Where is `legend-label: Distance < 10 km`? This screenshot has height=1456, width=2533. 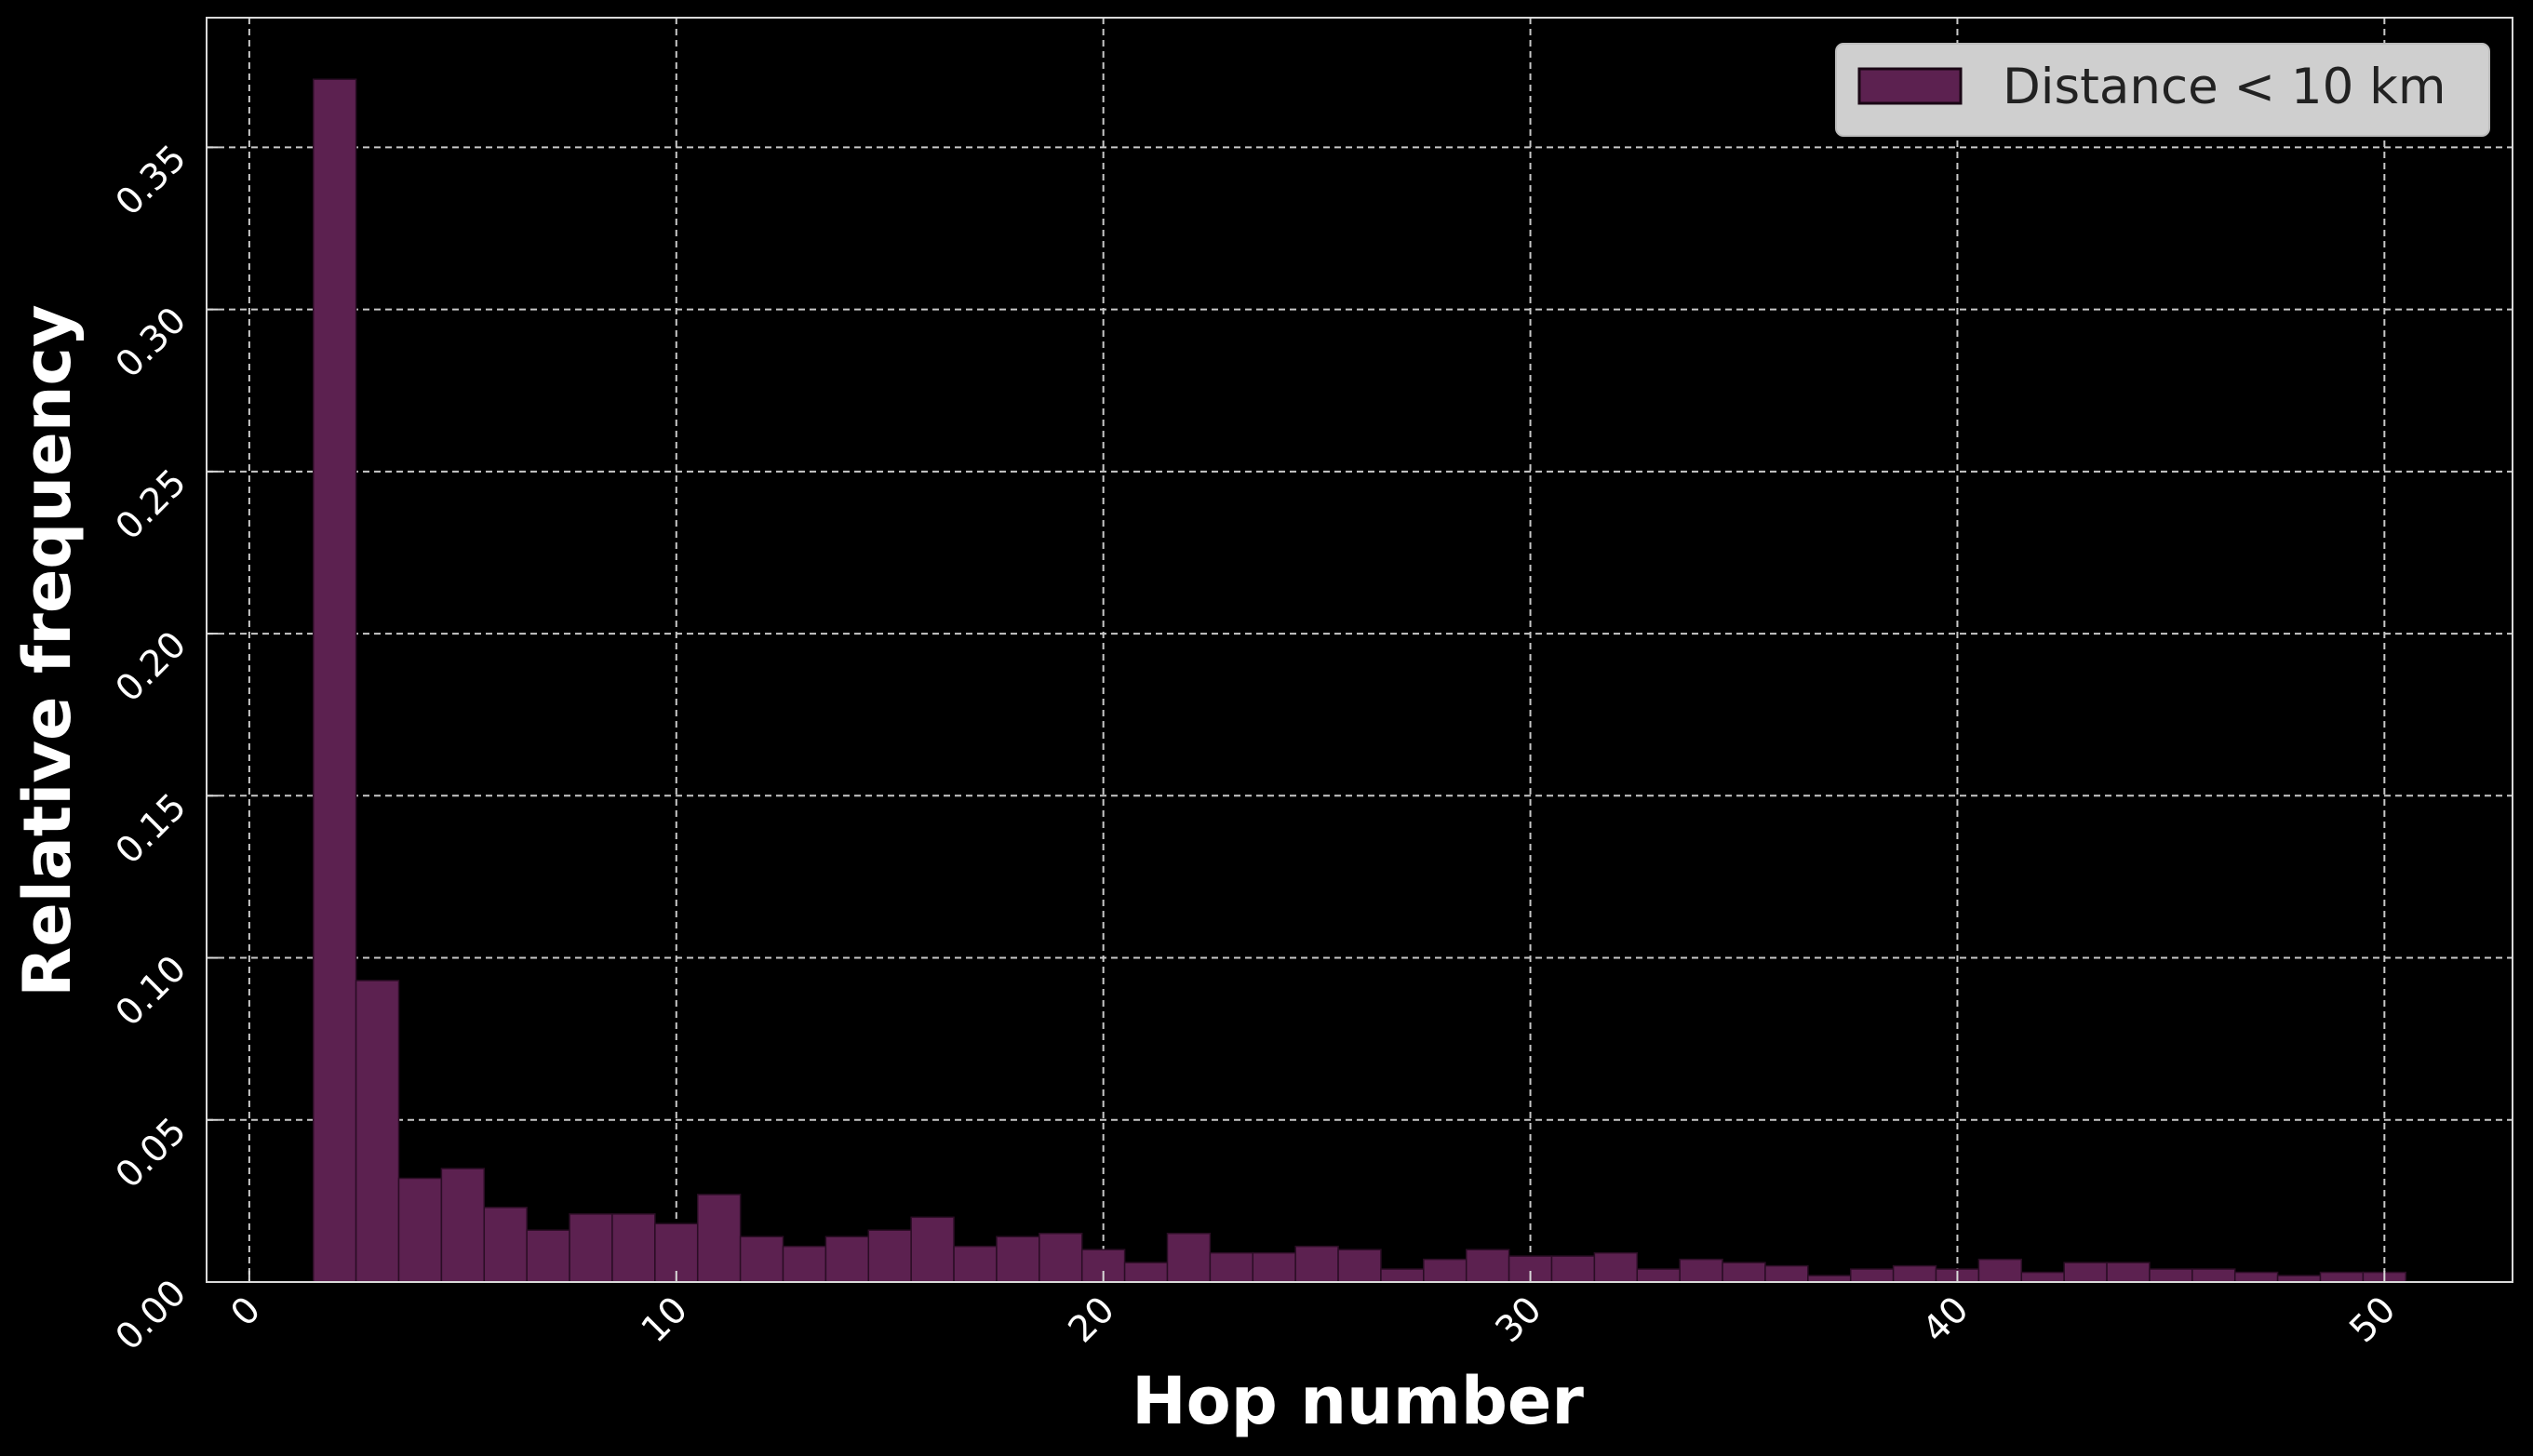 legend-label: Distance < 10 km is located at coordinates (2224, 87).